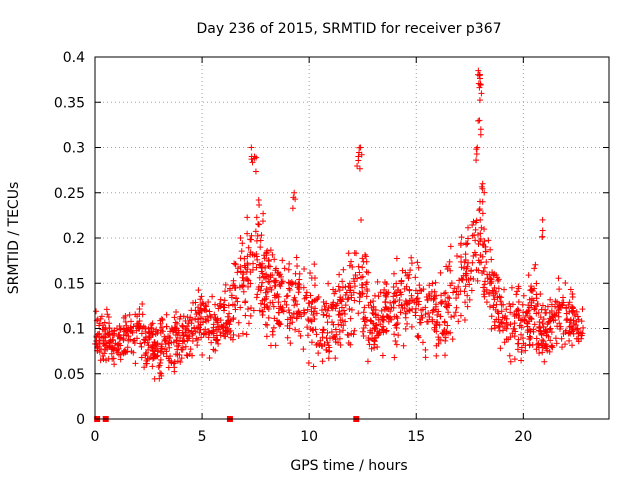  Describe the element at coordinates (202, 437) in the screenshot. I see `x-tick-label: 5` at that location.